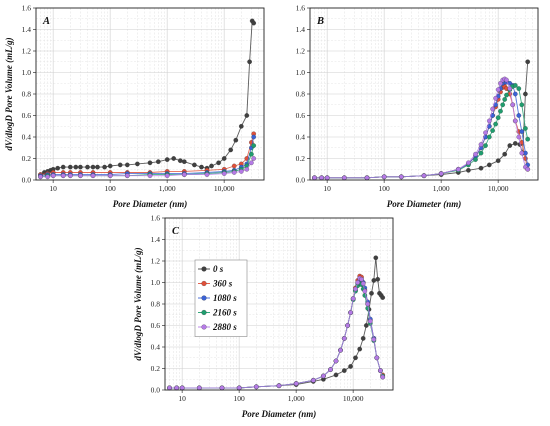  Describe the element at coordinates (9, 93) in the screenshot. I see `y-axis-label: dV/dlogD Pore Volume (mL/g)` at that location.